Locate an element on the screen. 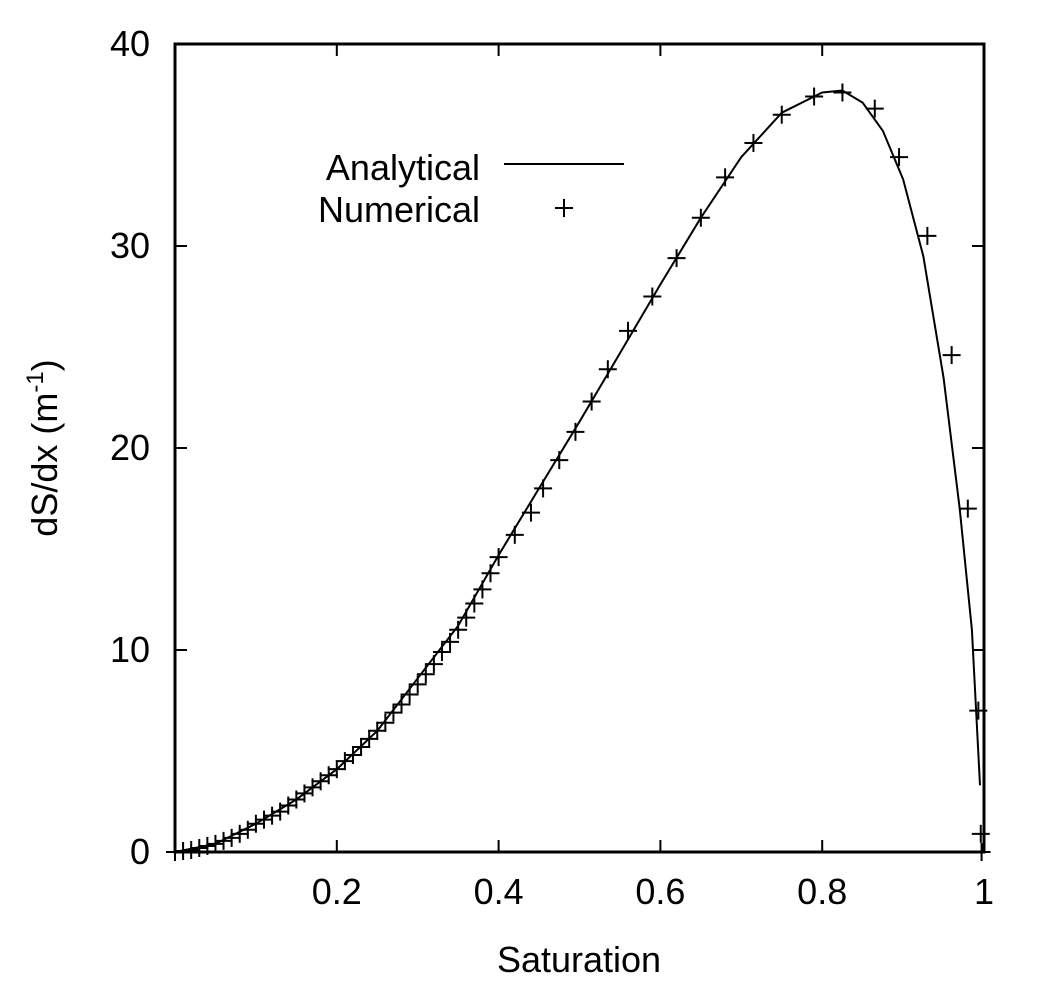  legend-label-analytical: Analytical is located at coordinates (403, 167).